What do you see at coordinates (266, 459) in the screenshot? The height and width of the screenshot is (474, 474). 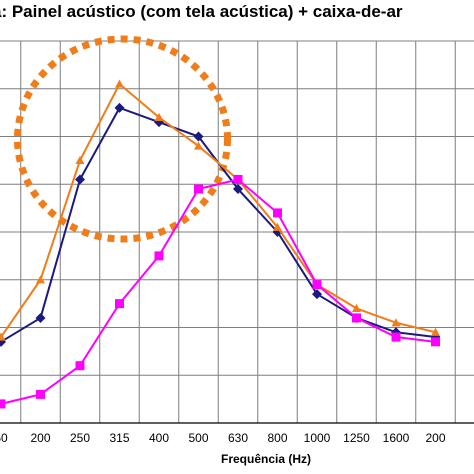 I see `x-axis-label: Frequência (Hz)` at bounding box center [266, 459].